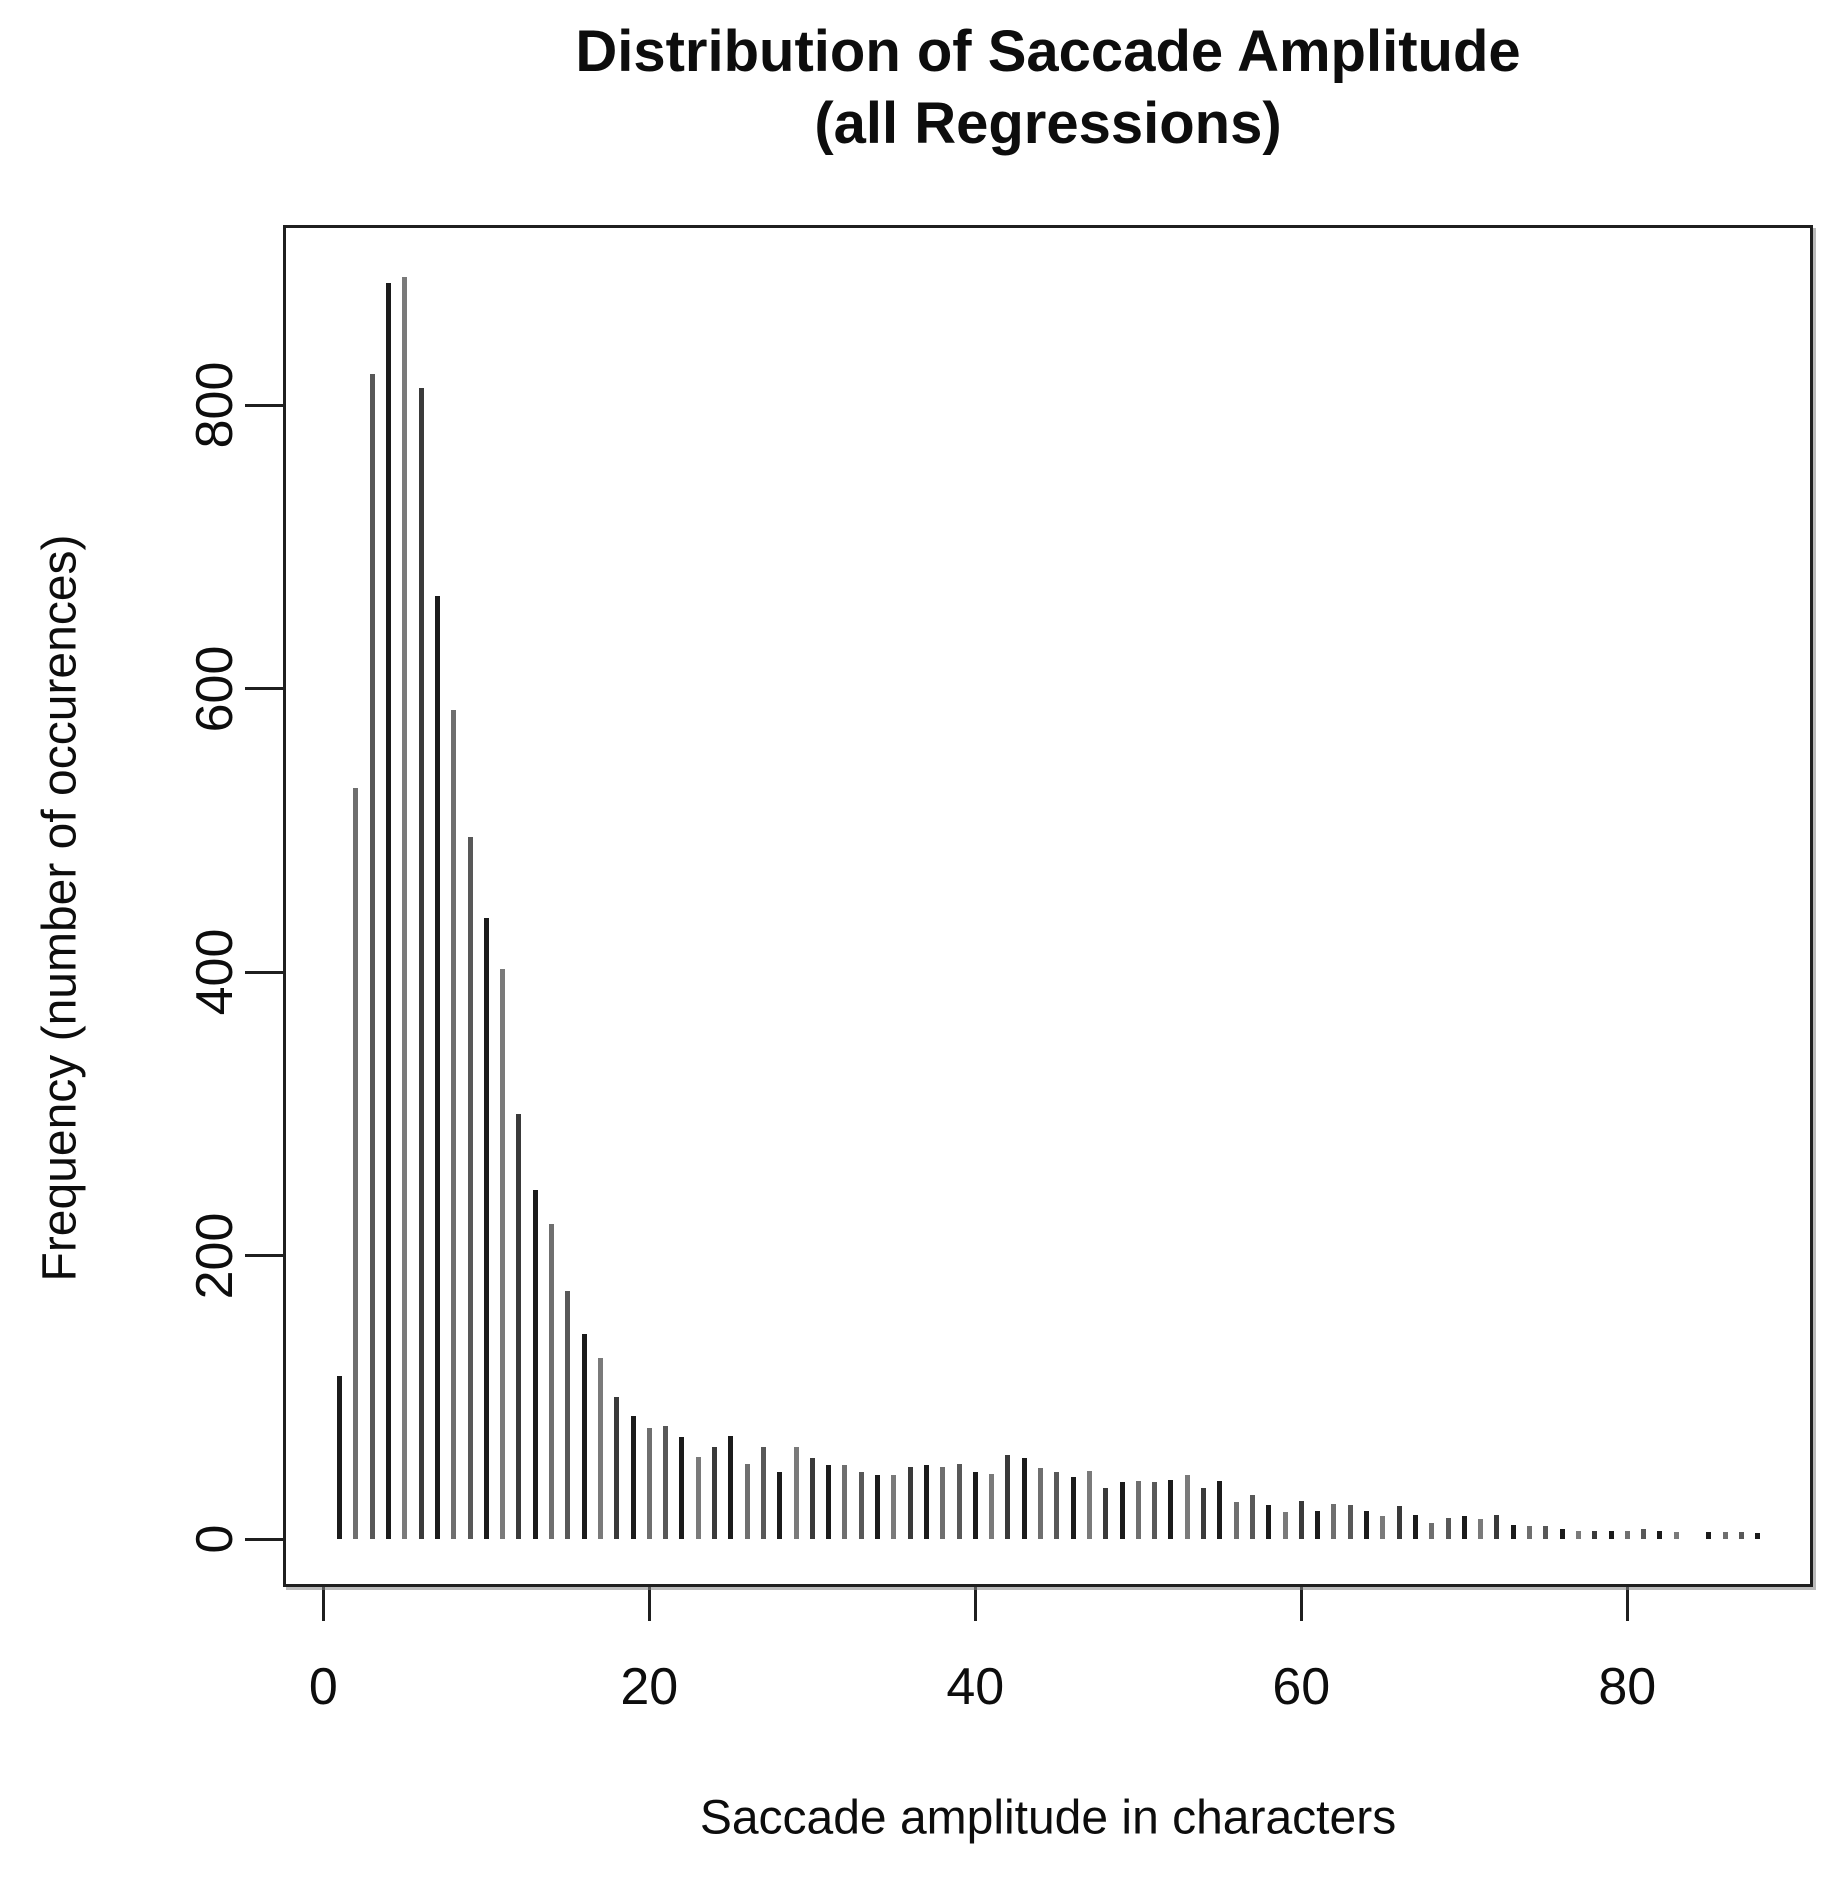  Describe the element at coordinates (215, 1255) in the screenshot. I see `y-axis-tick-label: 200` at that location.